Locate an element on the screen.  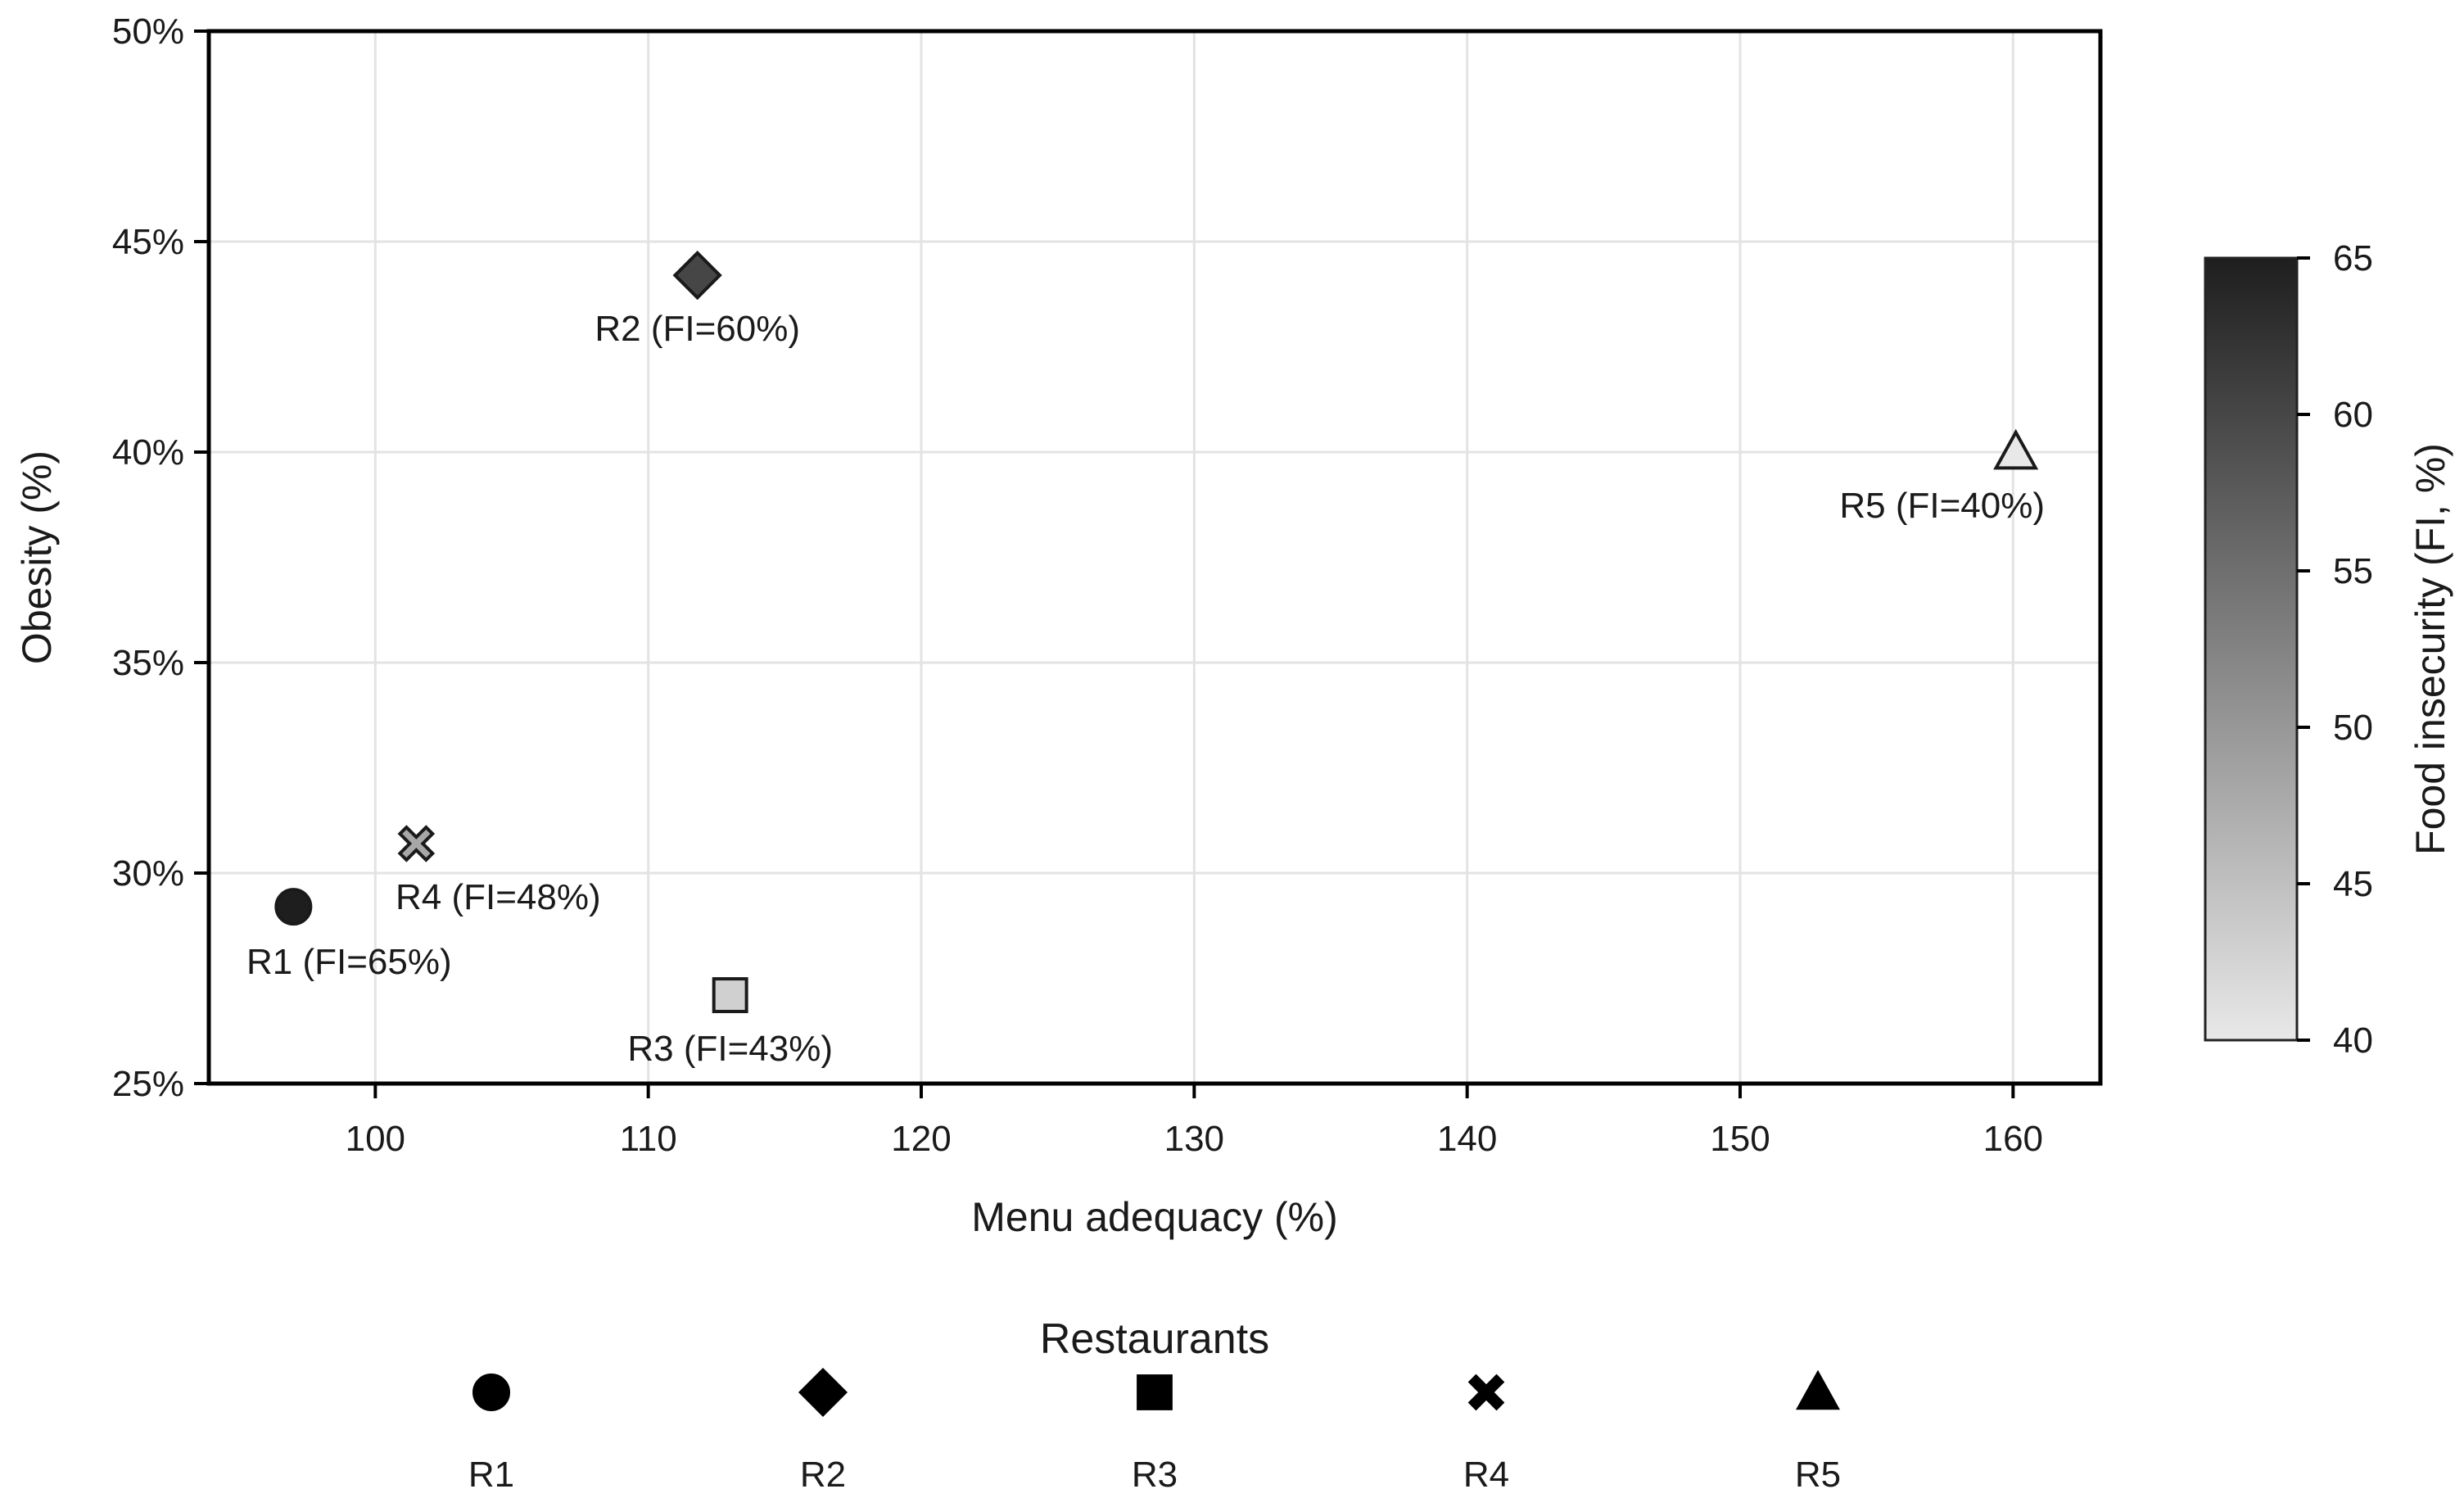
point-label-r3: R3 (FI=43%) is located at coordinates (730, 1049).